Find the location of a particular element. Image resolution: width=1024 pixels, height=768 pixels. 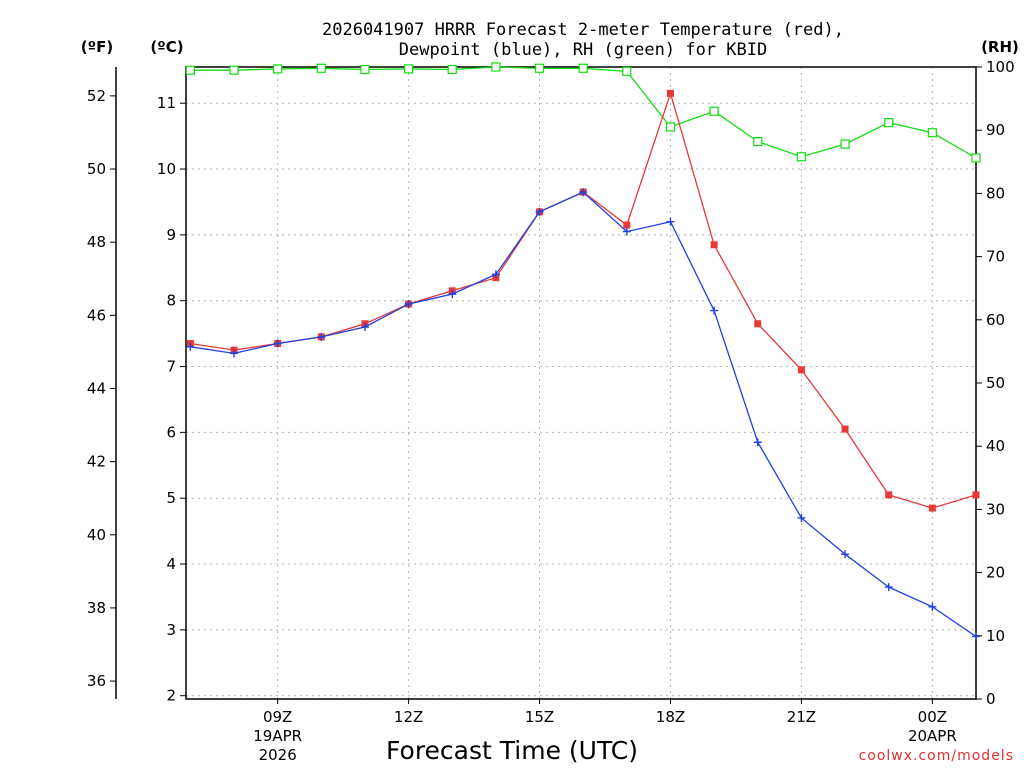

tick-label-celsius-11: 11 is located at coordinates (166, 103).